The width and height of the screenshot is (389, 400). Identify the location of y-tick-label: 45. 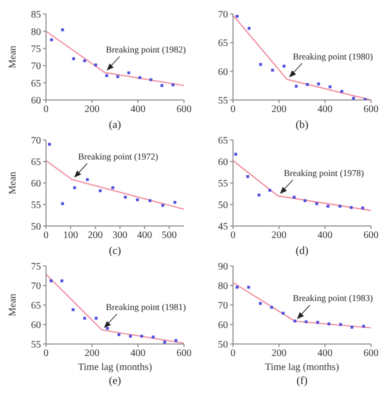
(223, 227).